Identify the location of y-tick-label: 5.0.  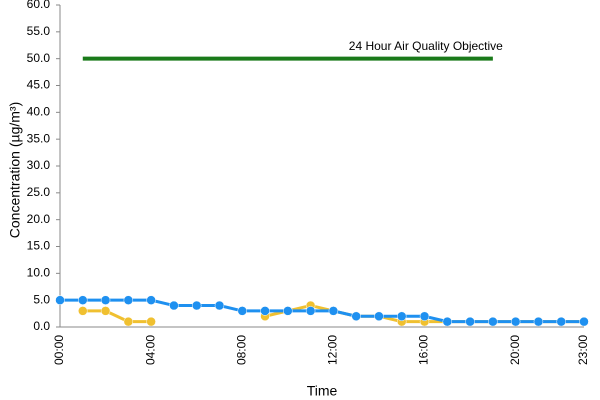
(41, 299).